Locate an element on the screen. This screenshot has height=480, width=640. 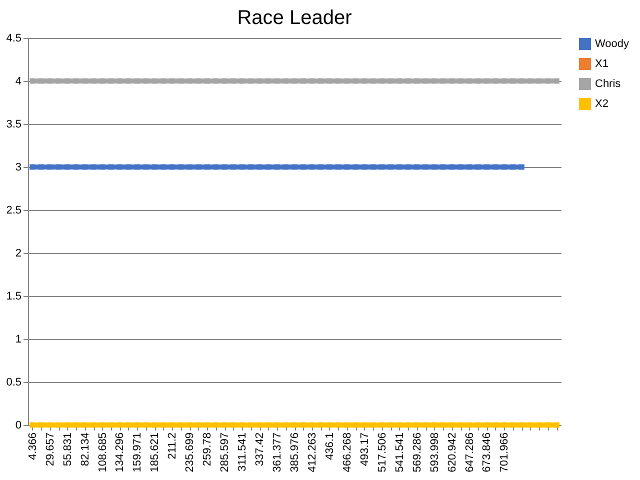
x-tick-label: 285.597 is located at coordinates (225, 452).